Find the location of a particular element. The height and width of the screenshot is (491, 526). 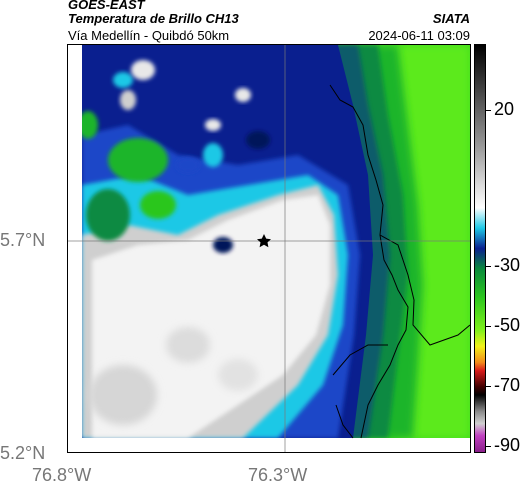

satellite-name: GOES-EAST is located at coordinates (106, 6).